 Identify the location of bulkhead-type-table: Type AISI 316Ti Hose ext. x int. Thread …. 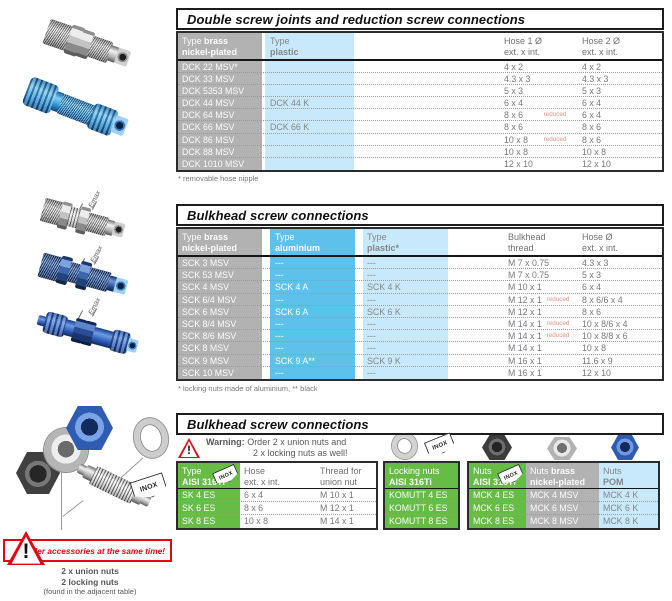
(277, 495).